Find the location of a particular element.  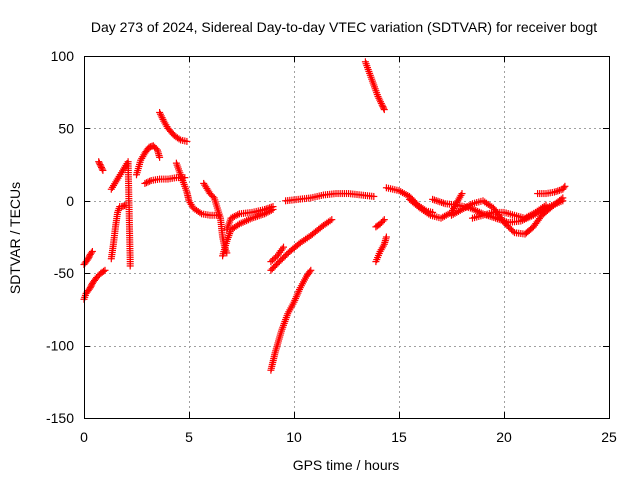

y-tick-label: -50 is located at coordinates (64, 273).